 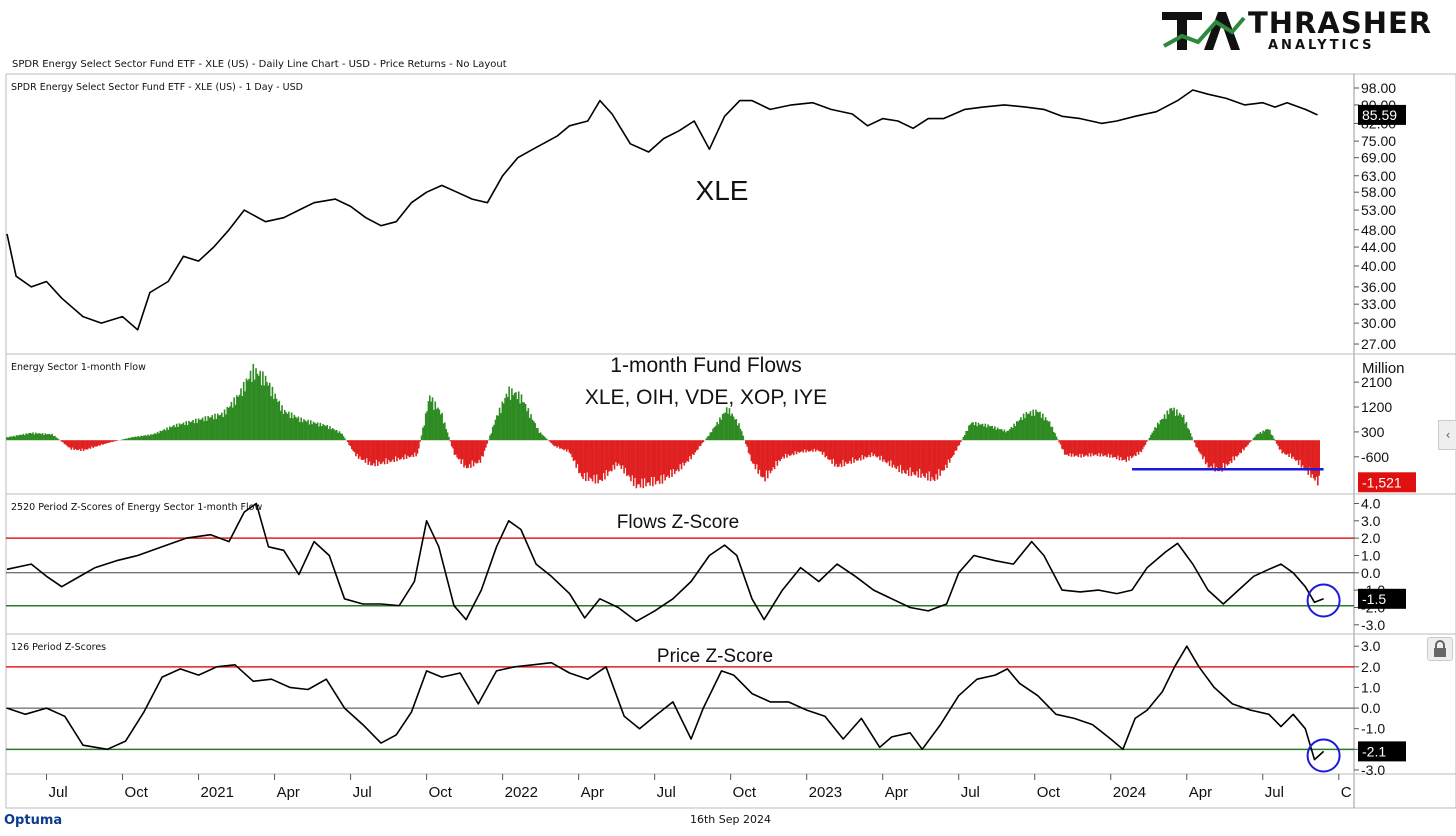 I want to click on y-tick-label-0-3: 75.00, so click(x=1378, y=141).